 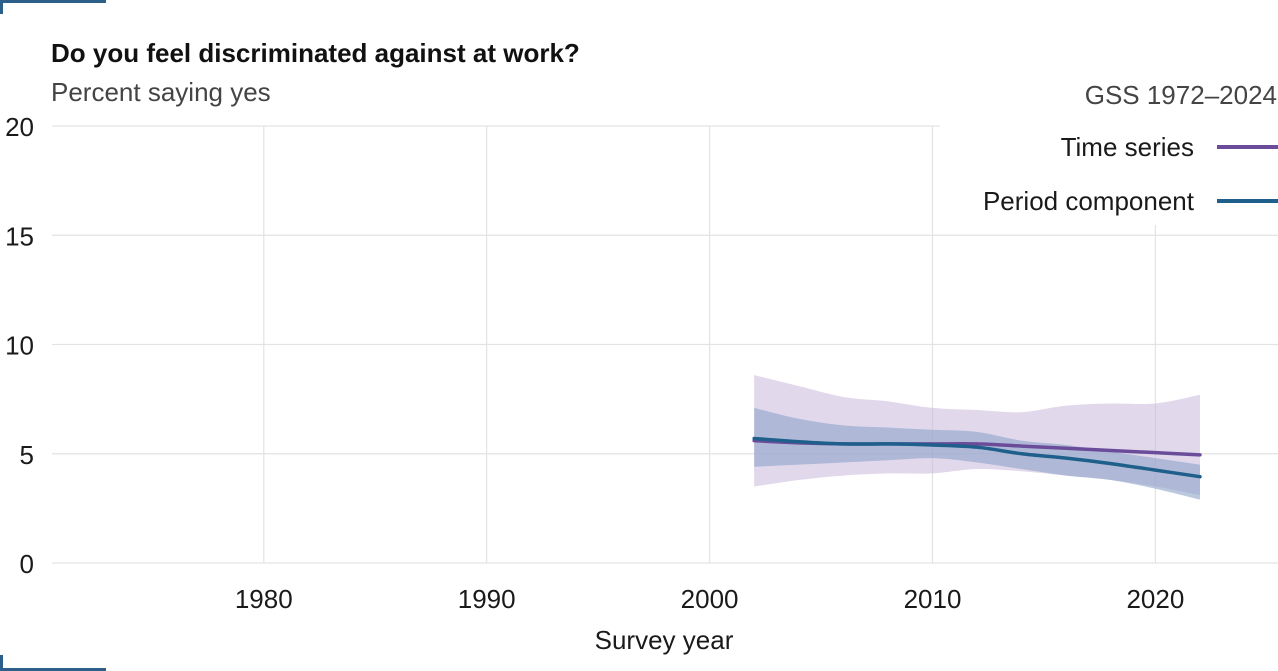 I want to click on chart-subtitle: Percent saying yes, so click(x=161, y=92).